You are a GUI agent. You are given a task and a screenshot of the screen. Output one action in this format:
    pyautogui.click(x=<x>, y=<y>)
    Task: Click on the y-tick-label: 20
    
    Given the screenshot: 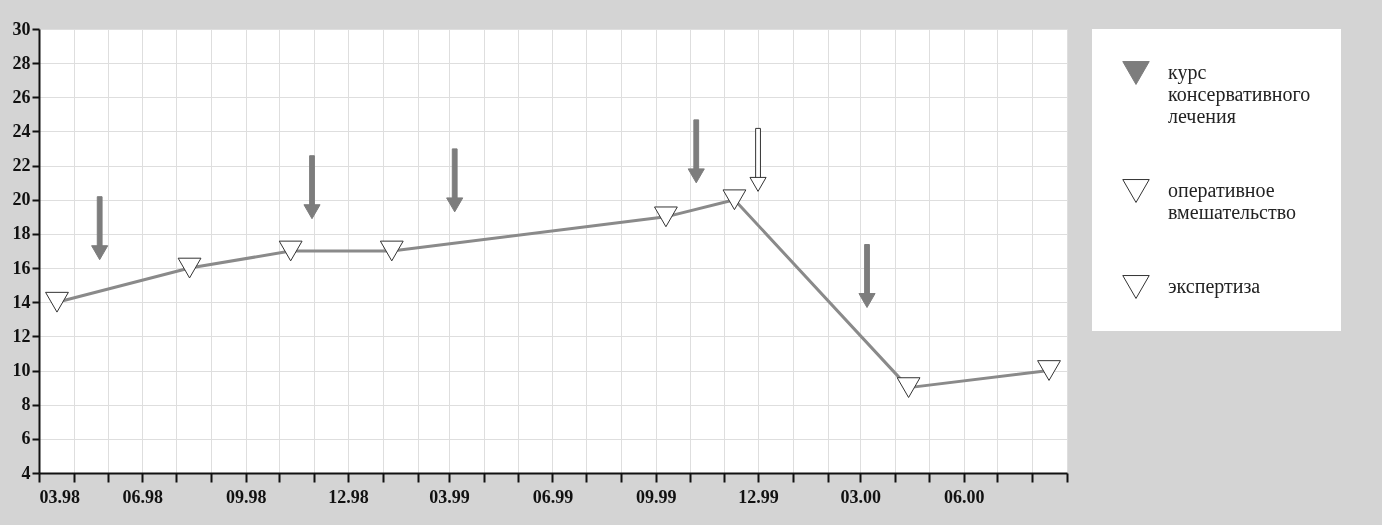 What is the action you would take?
    pyautogui.click(x=21, y=199)
    